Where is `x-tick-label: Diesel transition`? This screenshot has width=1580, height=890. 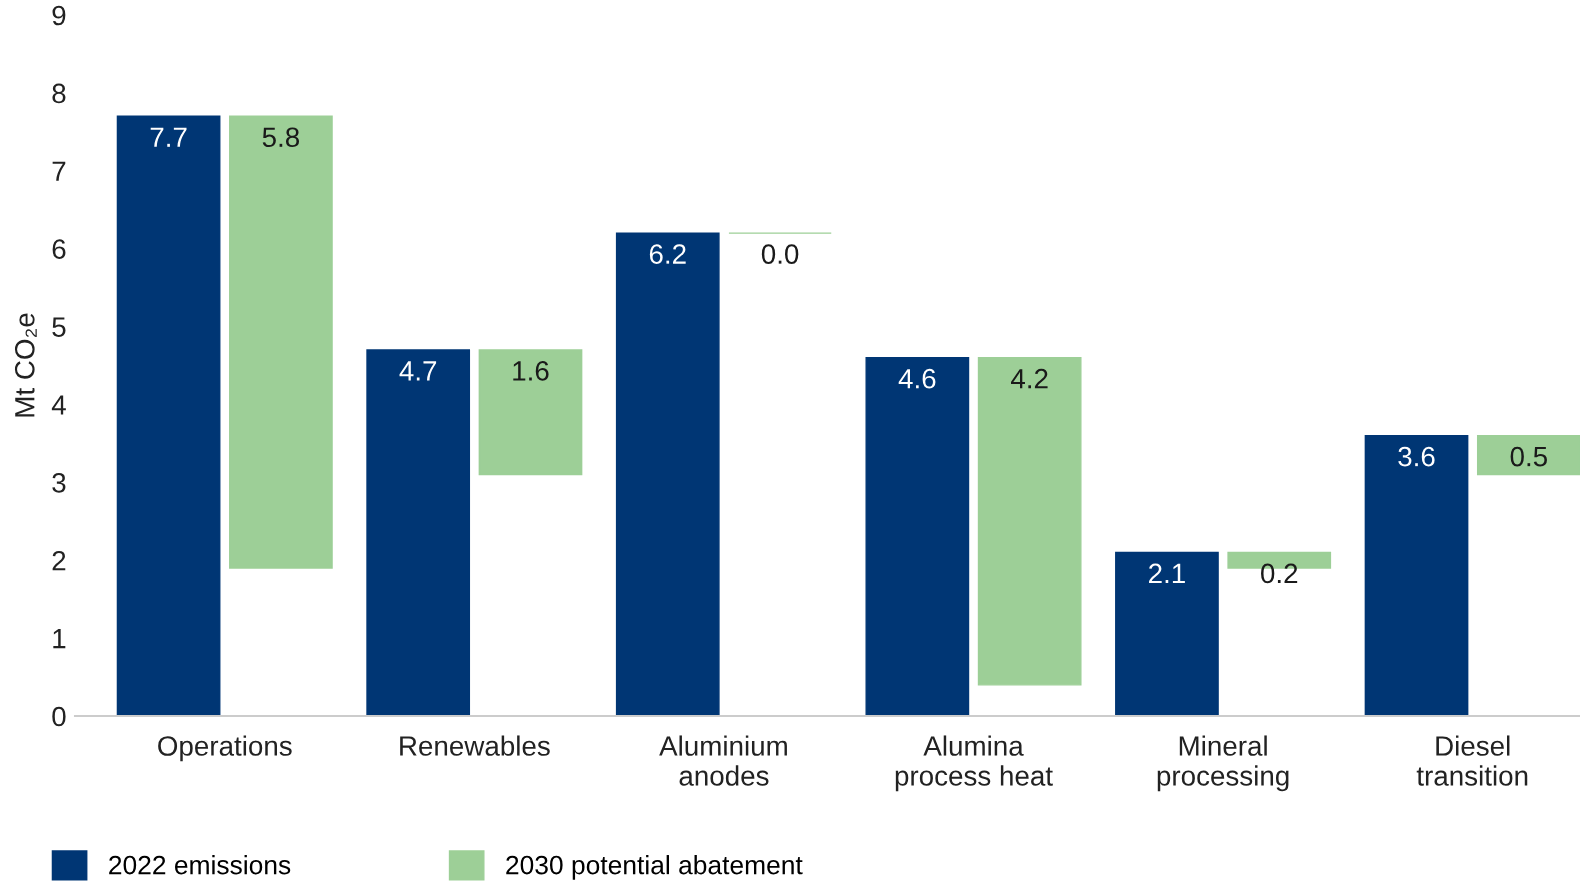 x-tick-label: Diesel transition is located at coordinates (1472, 760).